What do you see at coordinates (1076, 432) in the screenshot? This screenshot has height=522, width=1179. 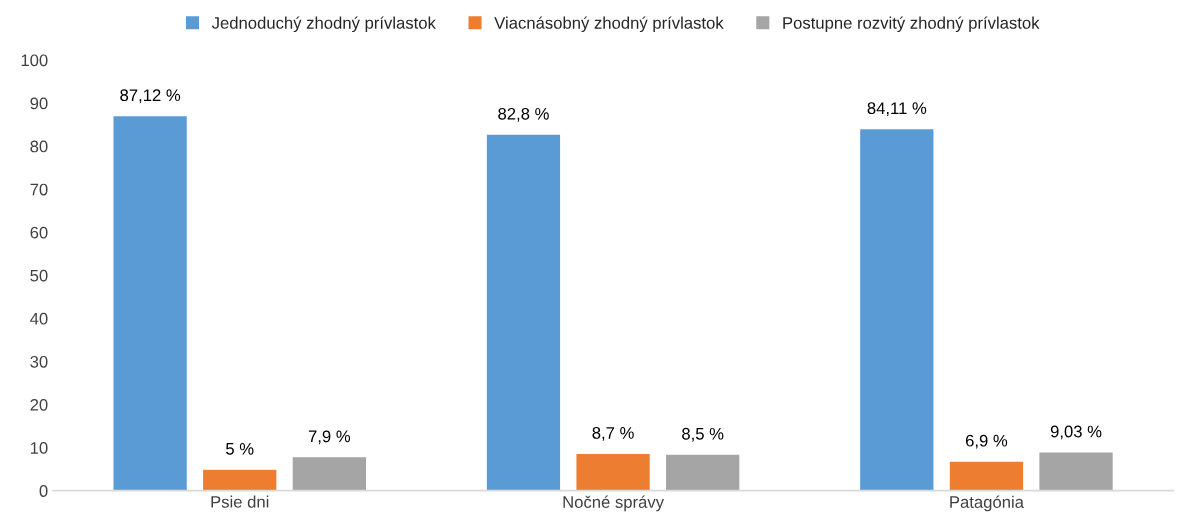 I see `data-label: 9,03 %` at bounding box center [1076, 432].